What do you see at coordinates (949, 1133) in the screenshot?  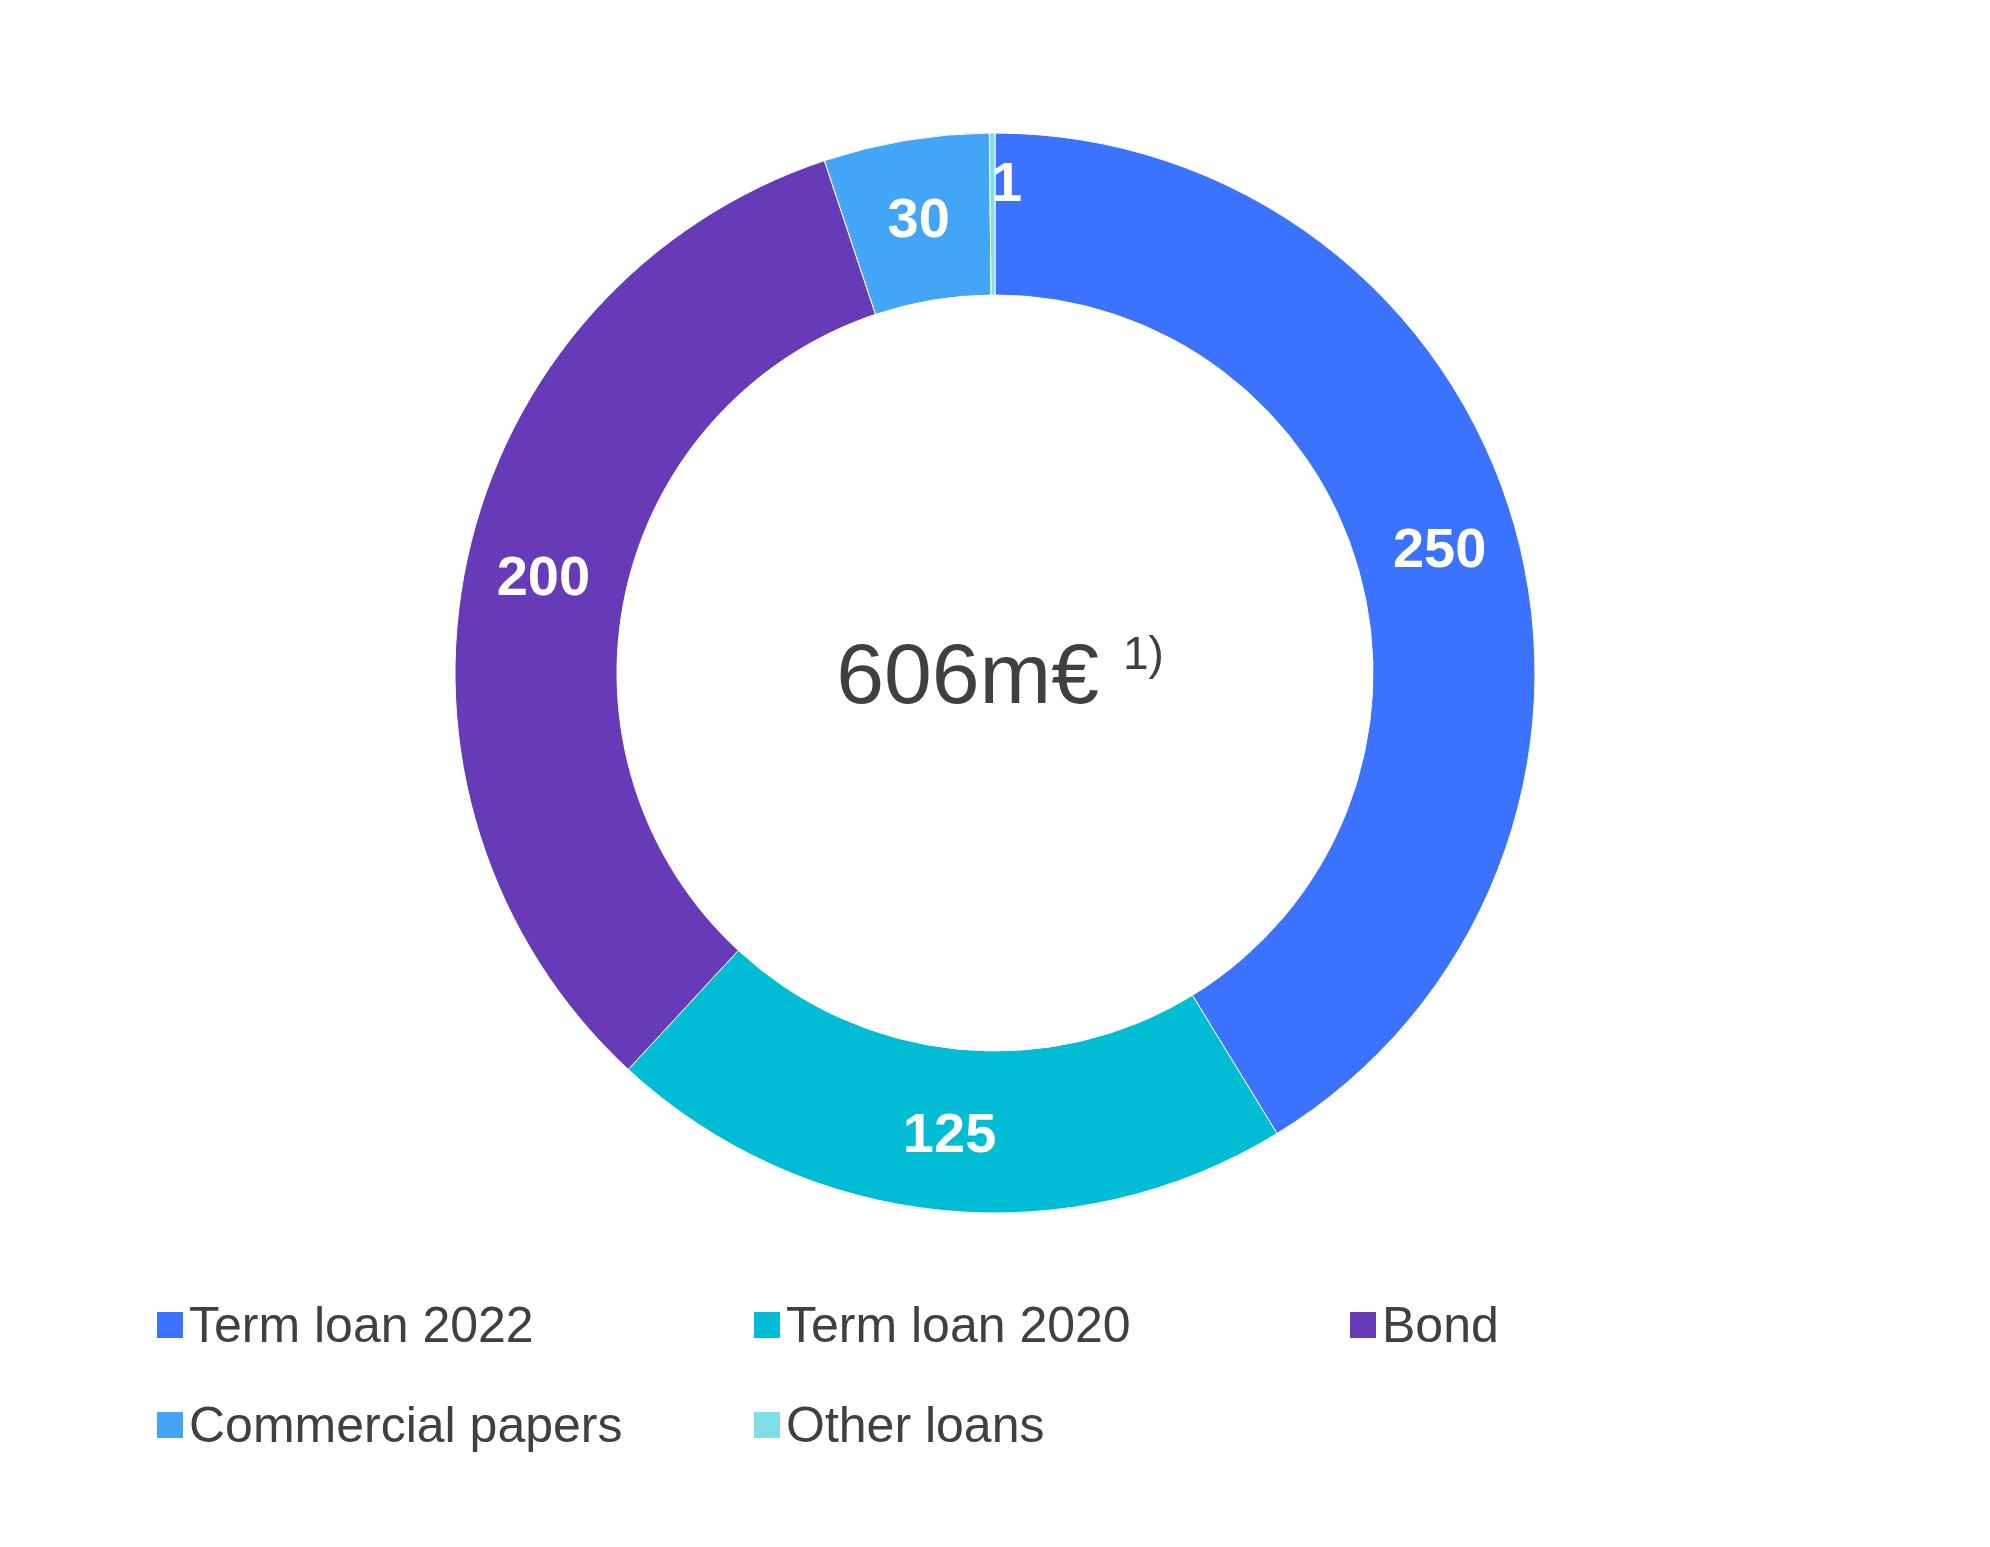 I see `data-label: 125` at bounding box center [949, 1133].